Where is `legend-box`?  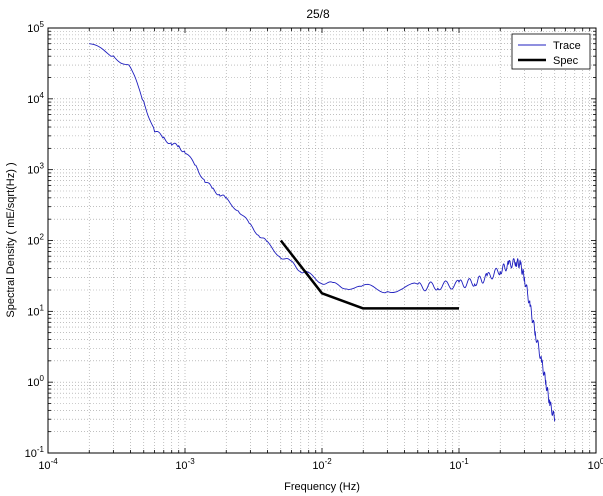
legend-box is located at coordinates (551, 51).